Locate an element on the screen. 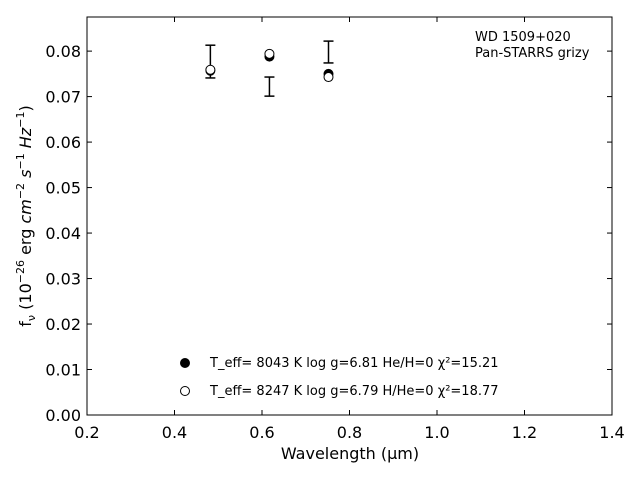  x-tick-label: 1.0 is located at coordinates (436, 432).